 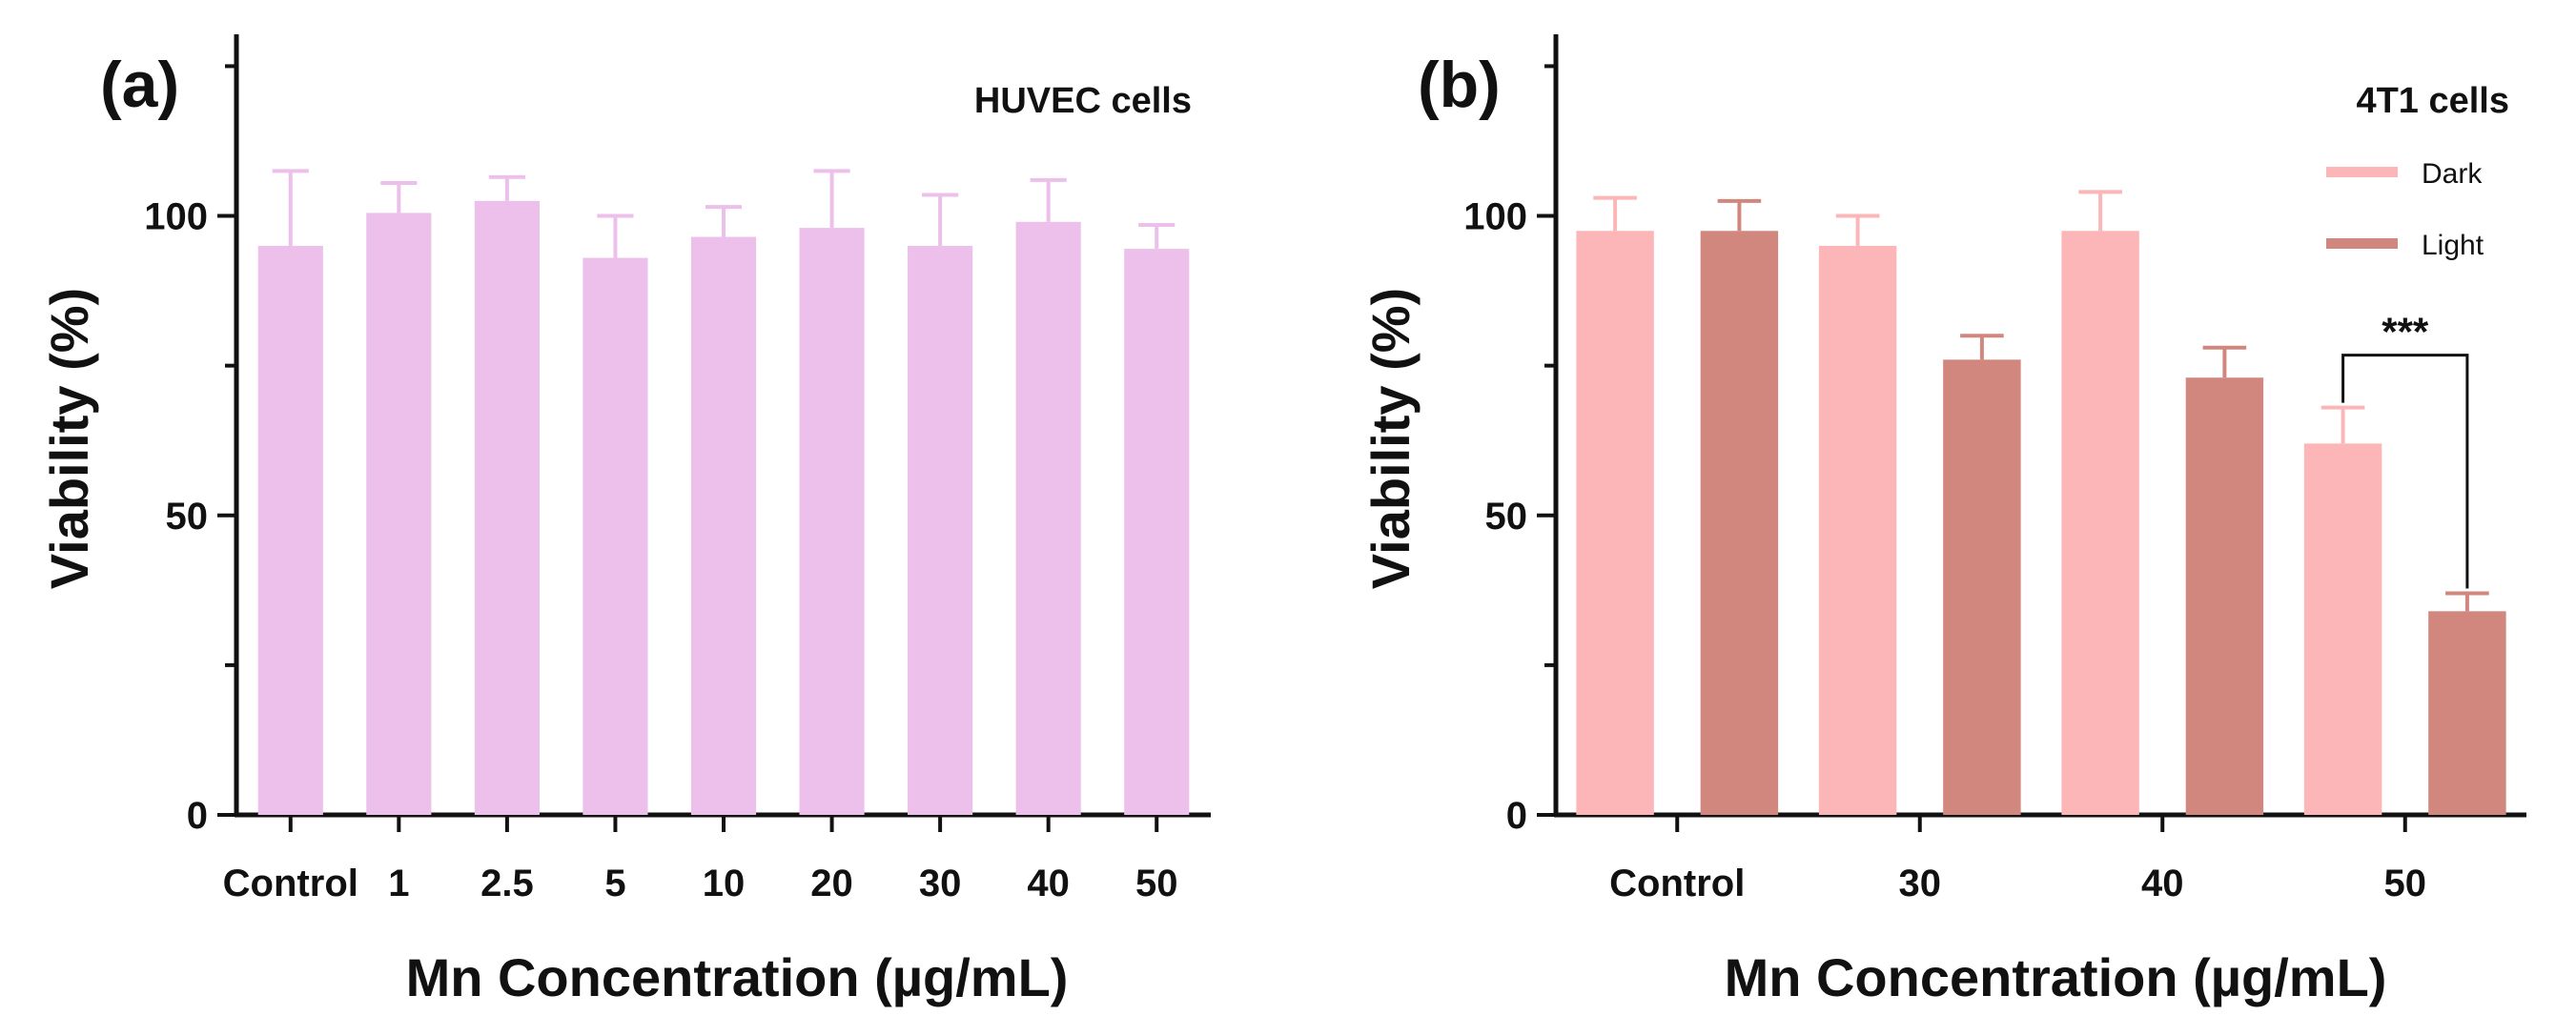 I want to click on y-tick-label-a-0: 0, so click(x=197, y=816).